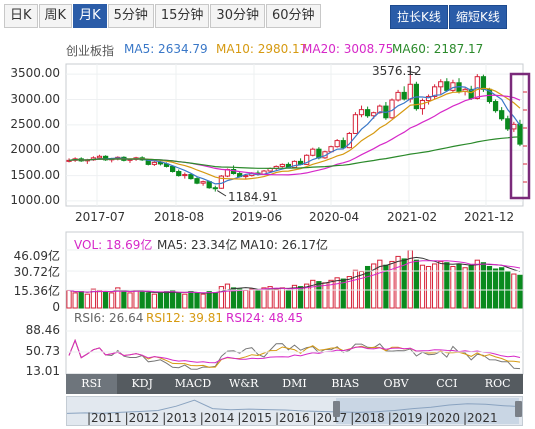 The height and width of the screenshot is (429, 535). What do you see at coordinates (478, 17) in the screenshot?
I see `shrink-kline-button: 缩短K线` at bounding box center [478, 17].